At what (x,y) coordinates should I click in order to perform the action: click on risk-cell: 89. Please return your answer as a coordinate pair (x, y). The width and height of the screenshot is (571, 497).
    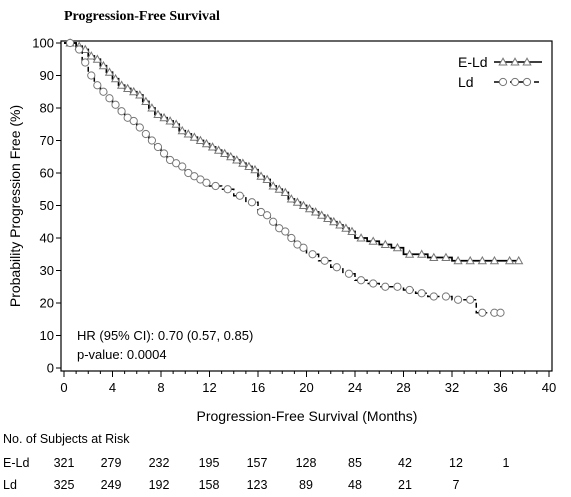
    Looking at the image, I should click on (306, 485).